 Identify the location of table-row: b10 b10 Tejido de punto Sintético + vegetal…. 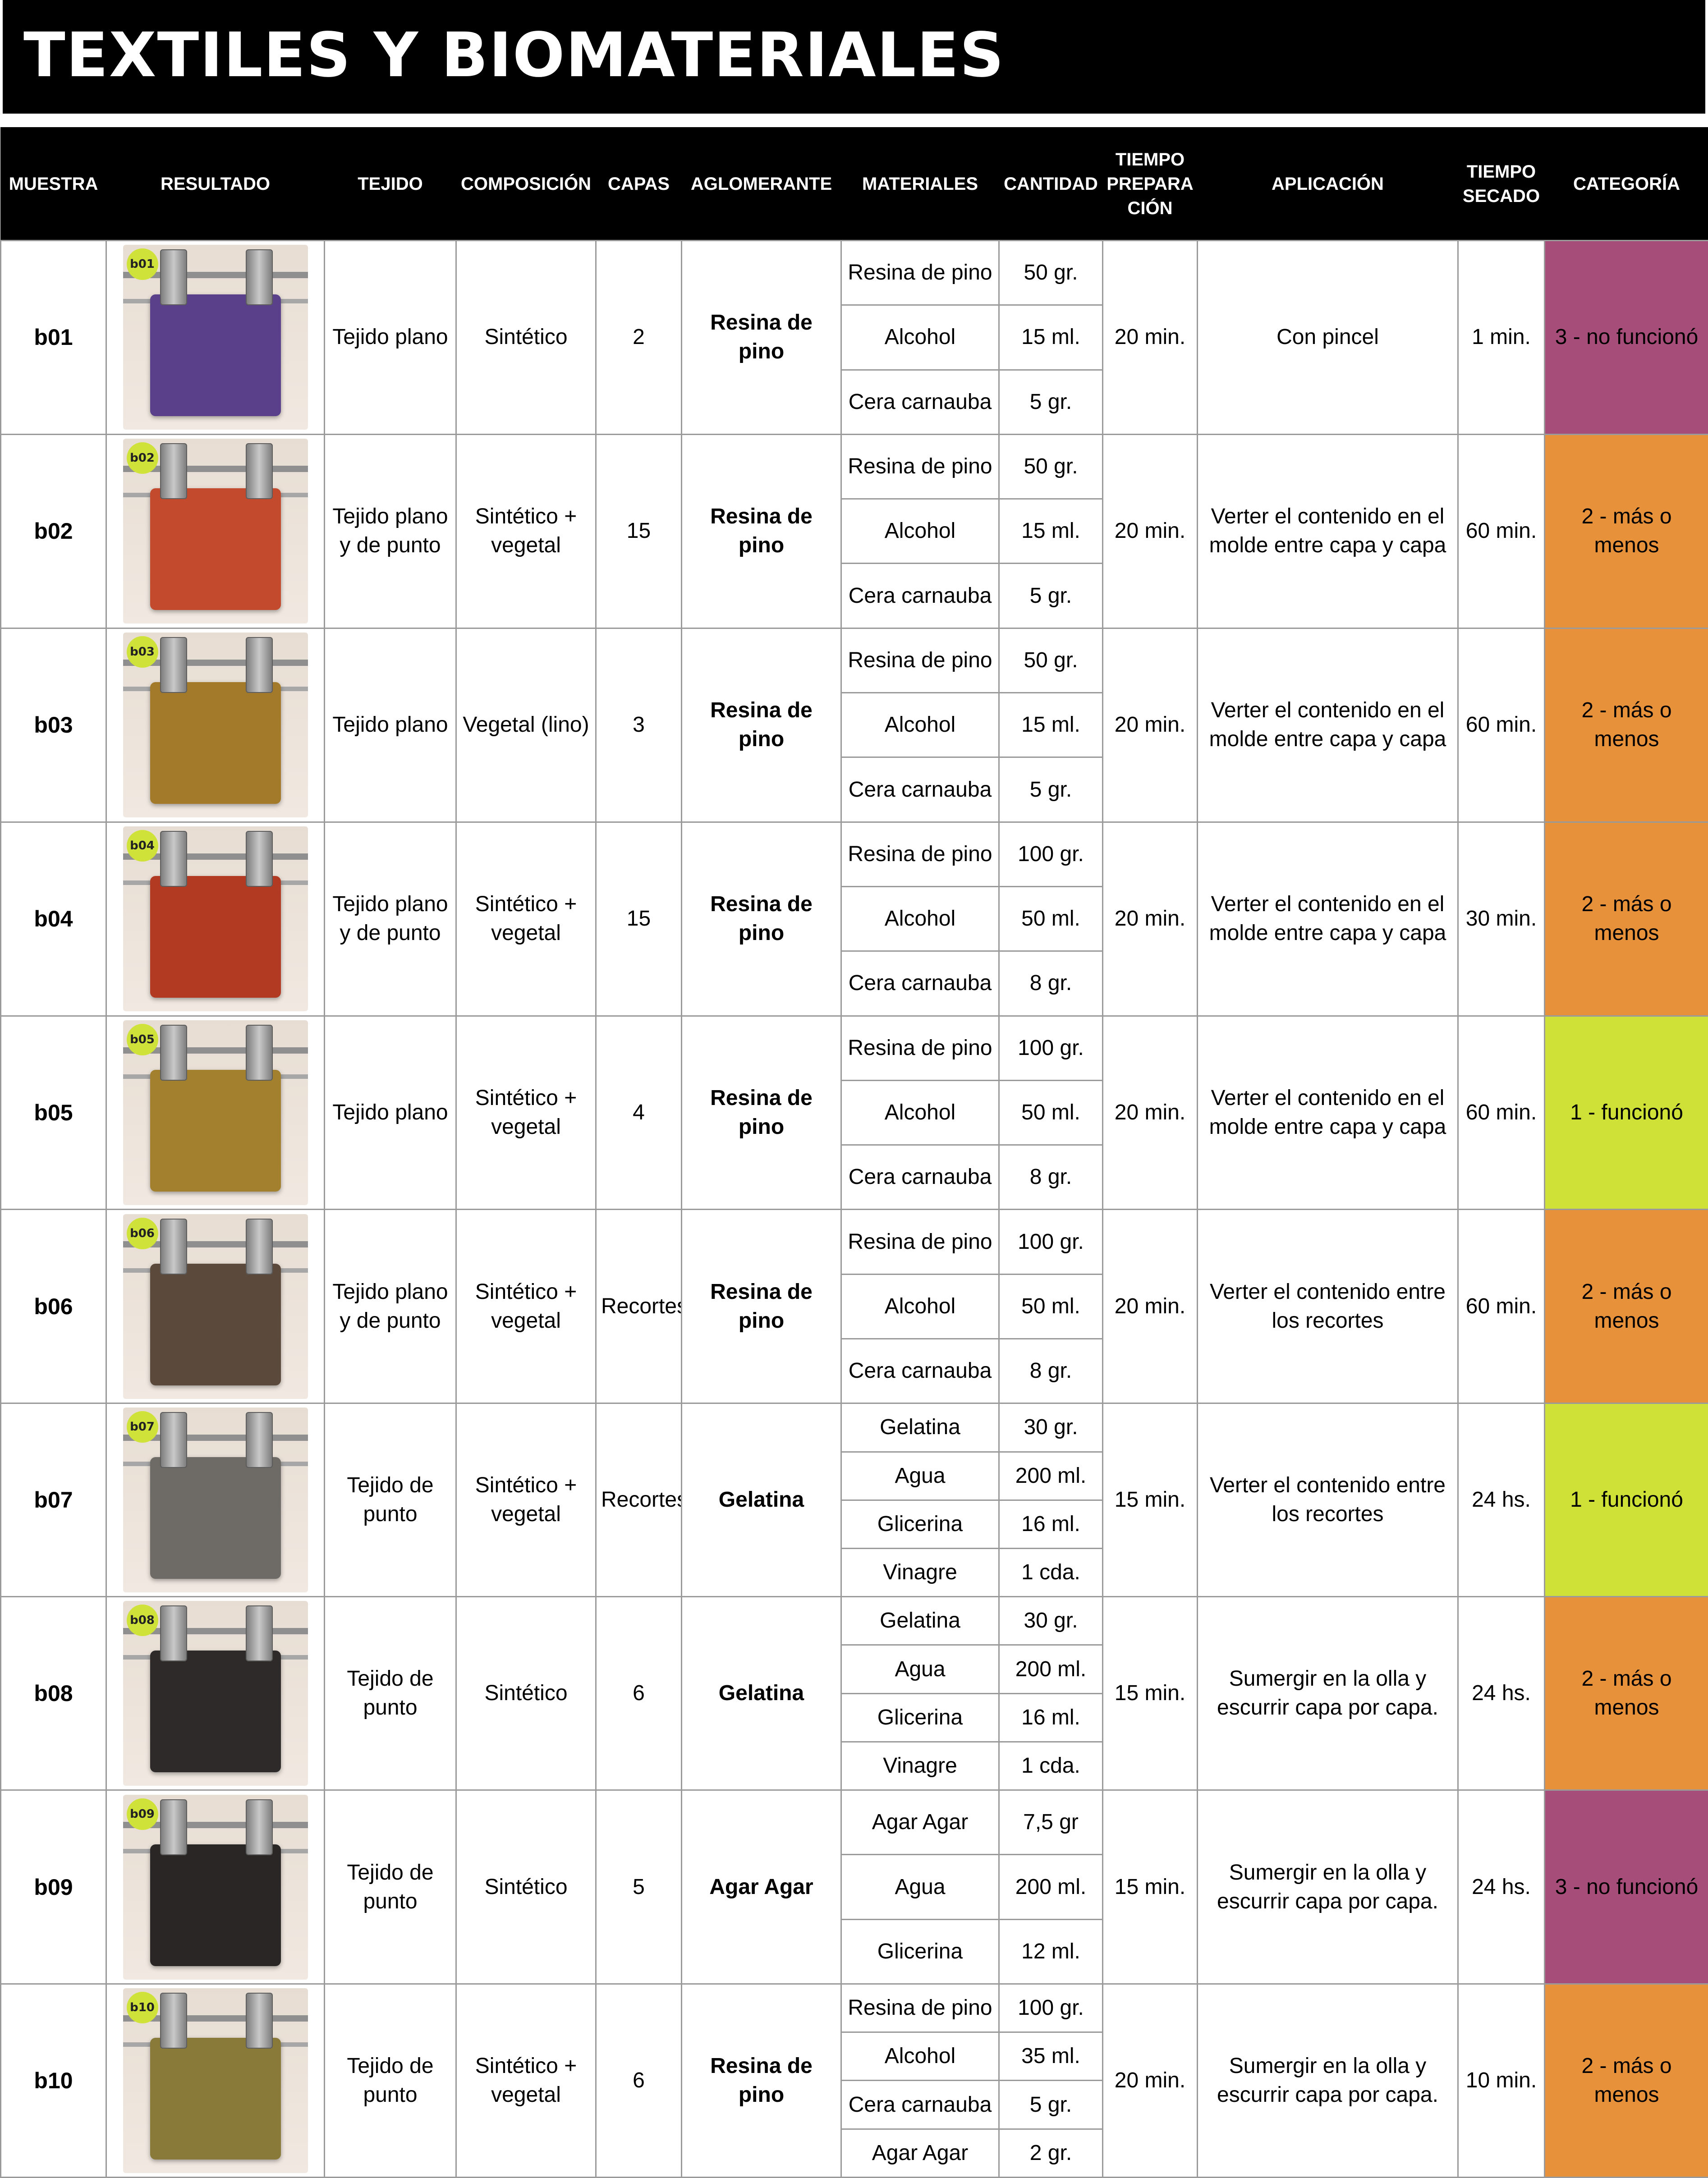
(854, 2080).